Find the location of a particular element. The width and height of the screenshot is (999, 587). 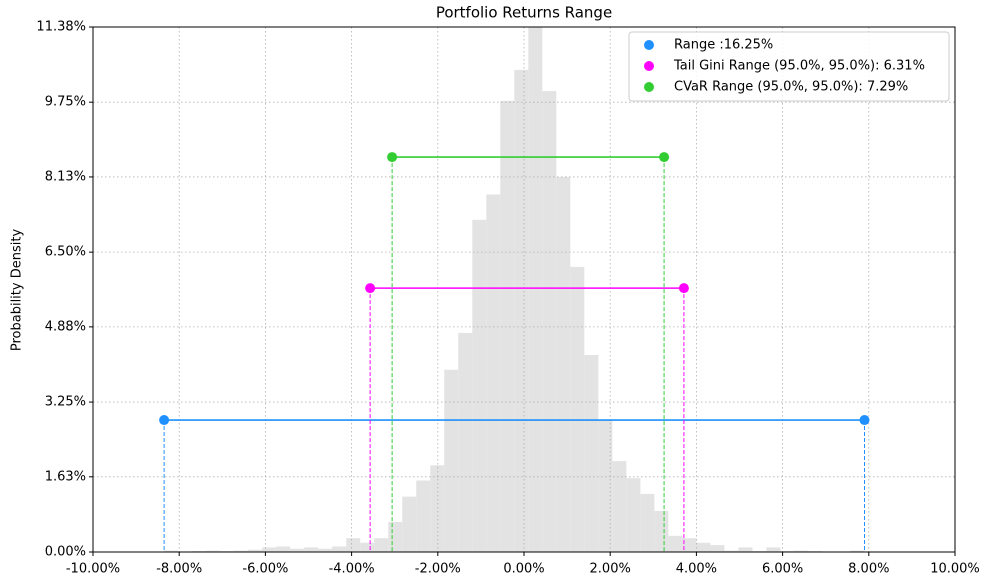

y-tick-label: 6.50% is located at coordinates (65, 252).